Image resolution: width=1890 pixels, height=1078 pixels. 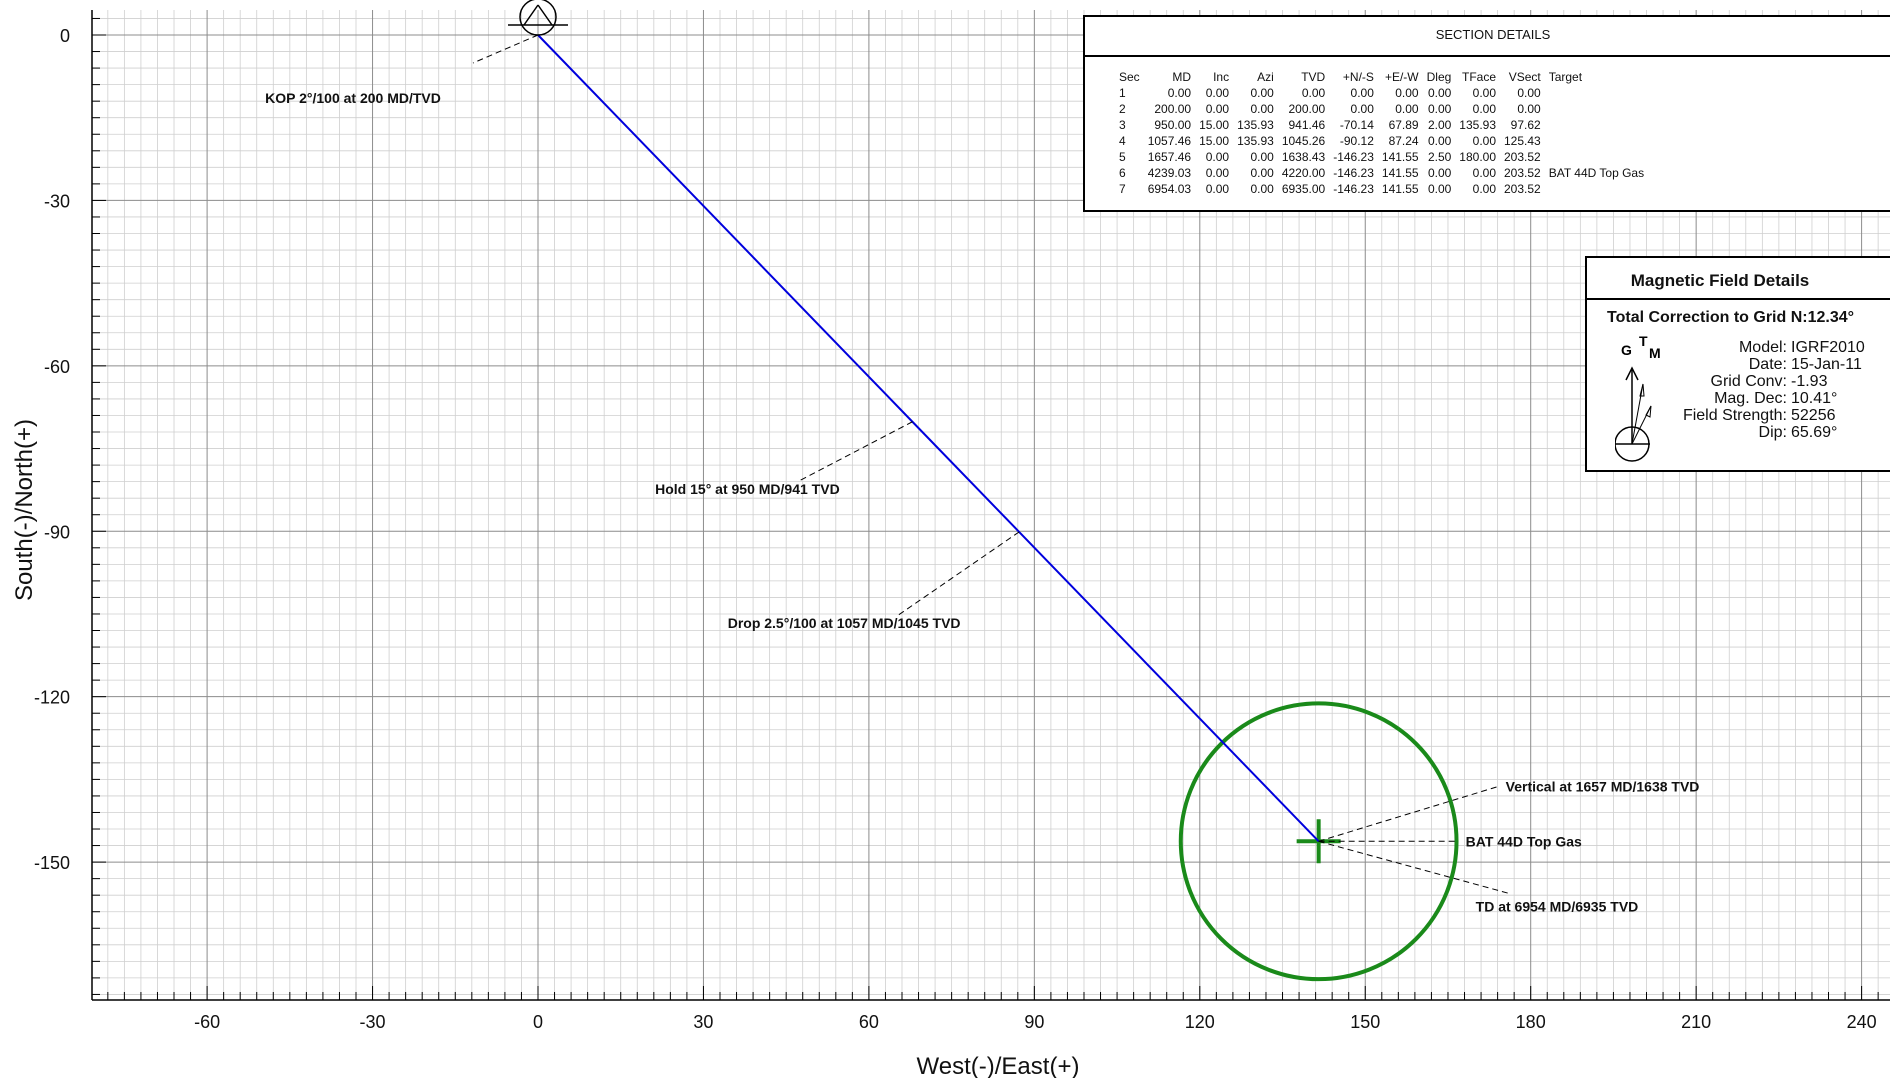 What do you see at coordinates (538, 18) in the screenshot?
I see `wellhead-circle` at bounding box center [538, 18].